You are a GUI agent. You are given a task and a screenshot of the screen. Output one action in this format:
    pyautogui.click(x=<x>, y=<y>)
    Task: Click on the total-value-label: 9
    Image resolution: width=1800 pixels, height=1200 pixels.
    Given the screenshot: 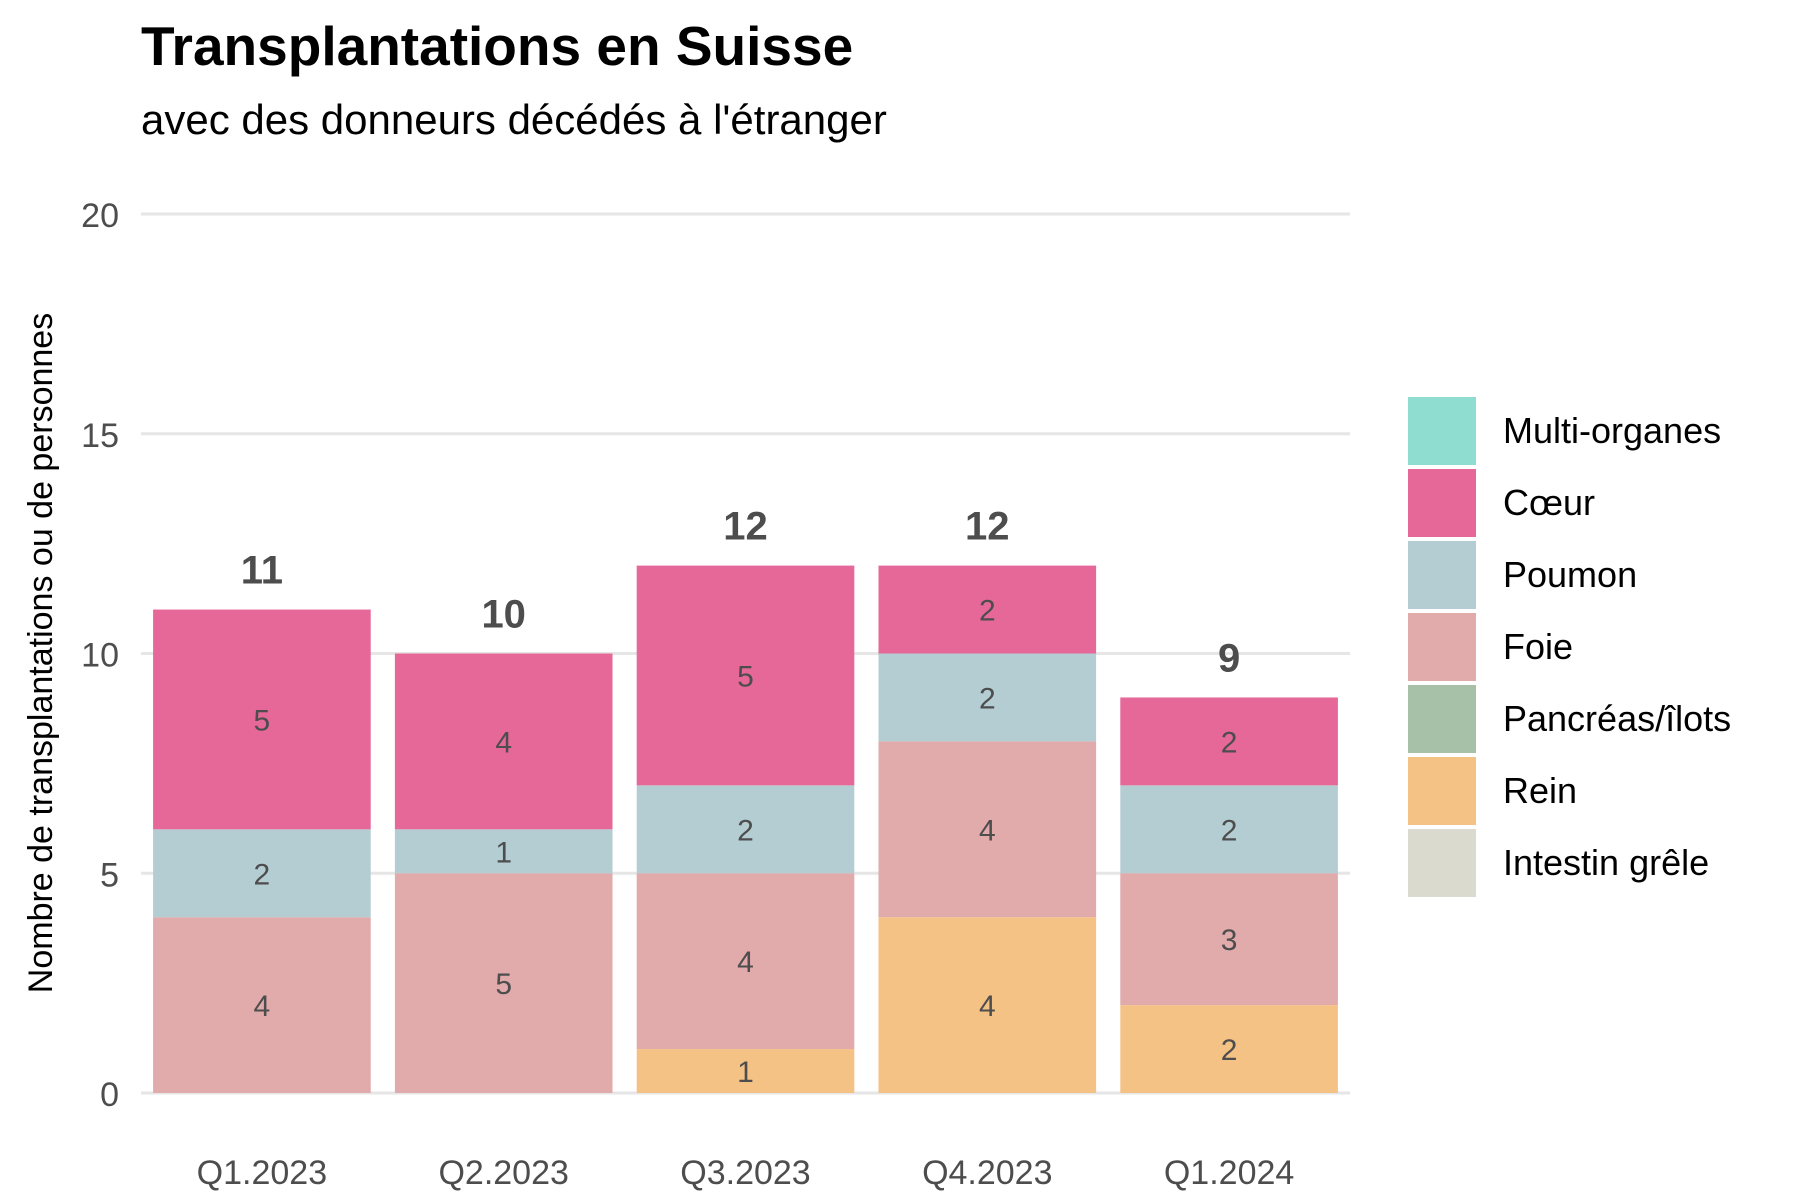 What is the action you would take?
    pyautogui.click(x=1229, y=658)
    